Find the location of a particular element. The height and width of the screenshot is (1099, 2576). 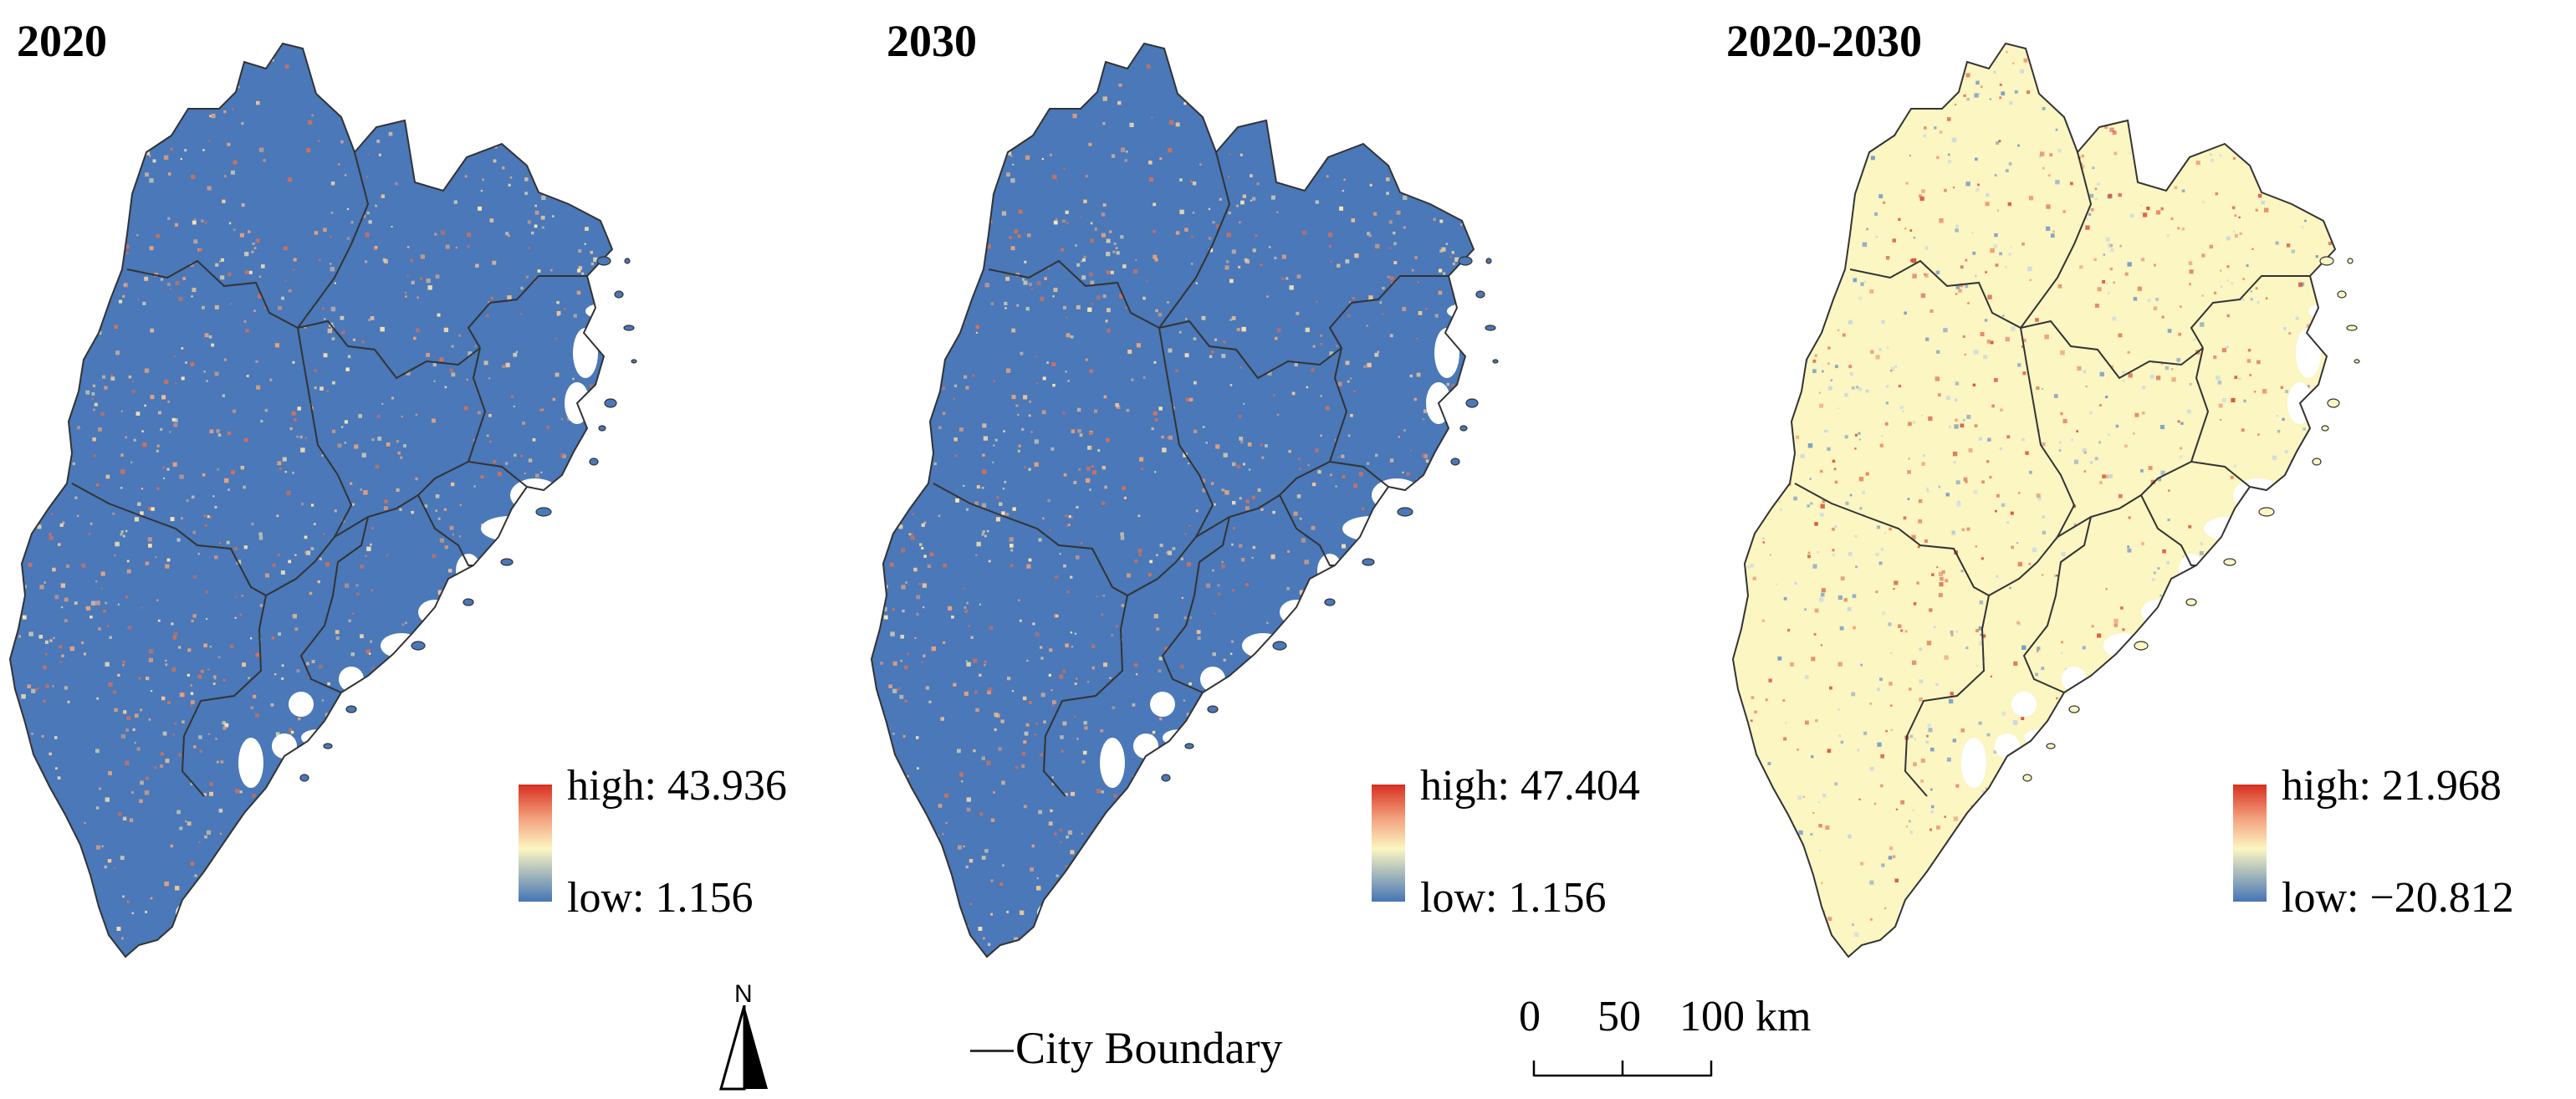

scale-tick-label: 100 km is located at coordinates (1745, 1016).